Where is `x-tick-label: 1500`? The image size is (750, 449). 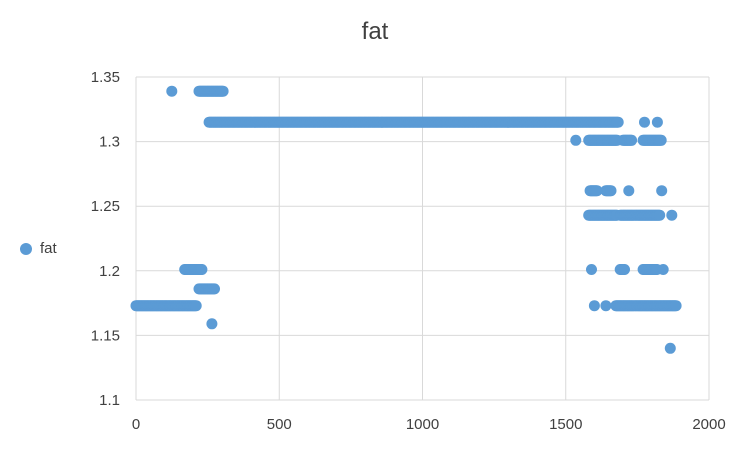 x-tick-label: 1500 is located at coordinates (565, 424).